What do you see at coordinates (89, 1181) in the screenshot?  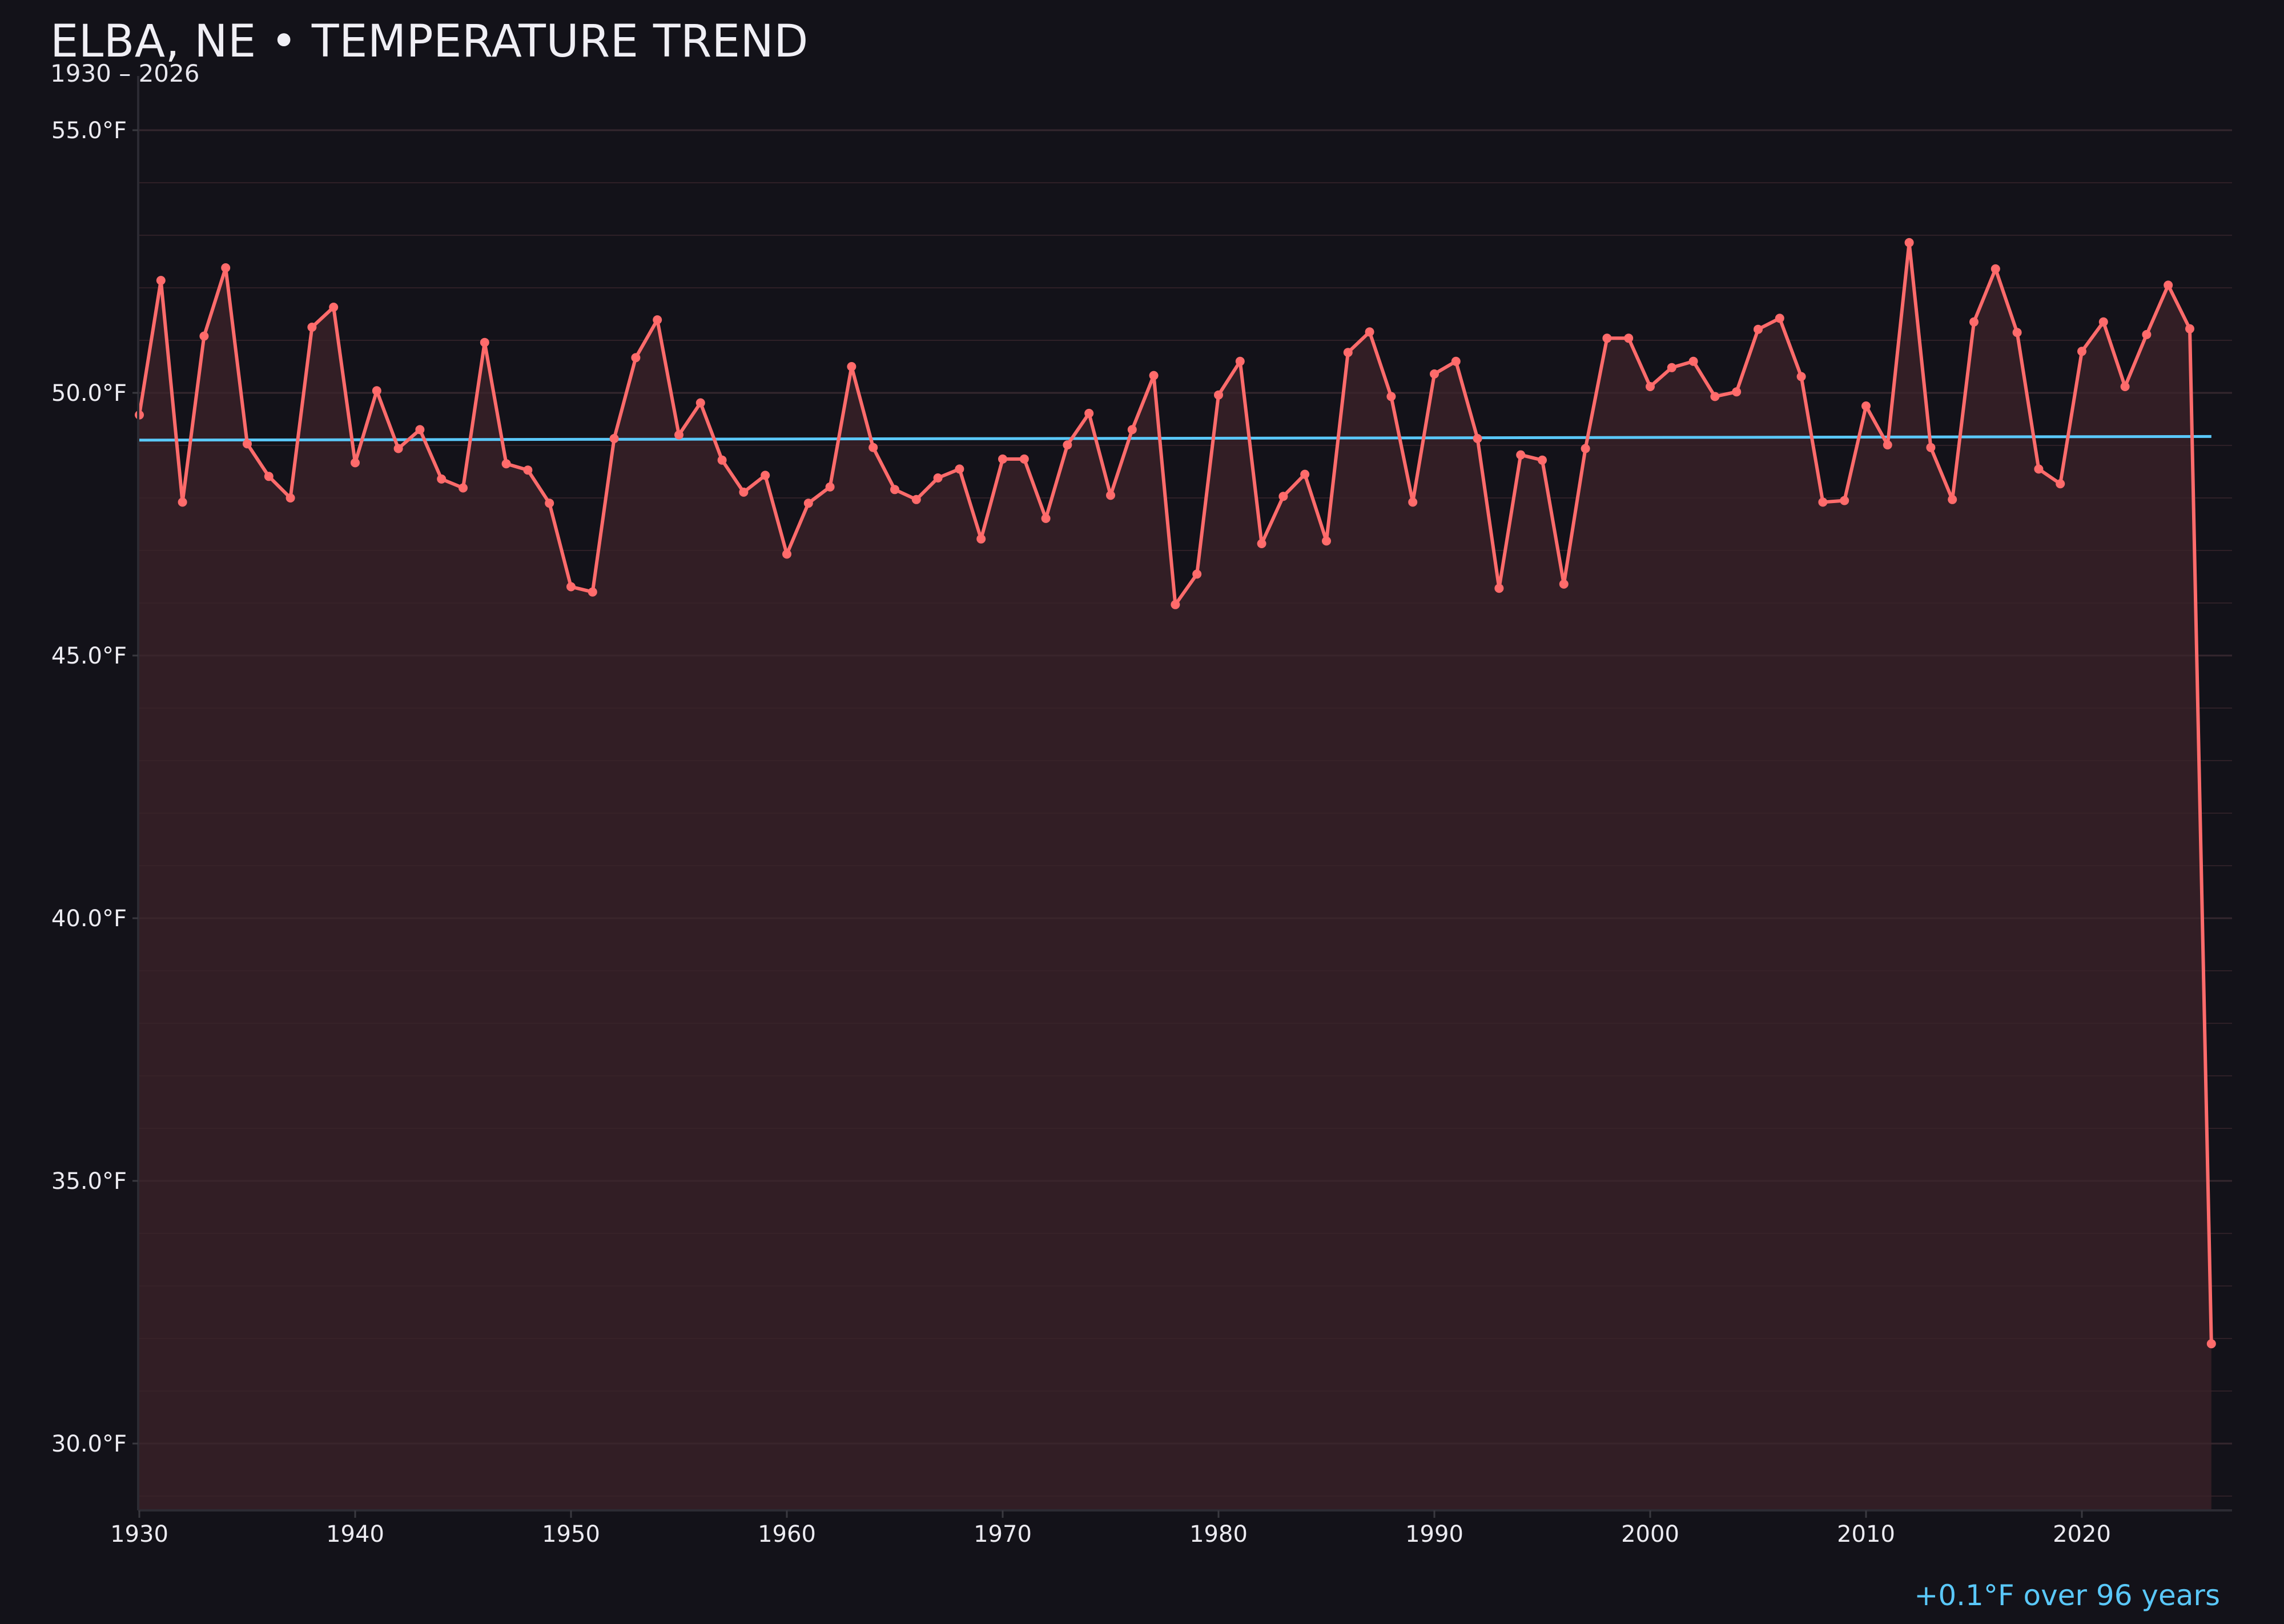 I see `y-tick-label: 35.0°F` at bounding box center [89, 1181].